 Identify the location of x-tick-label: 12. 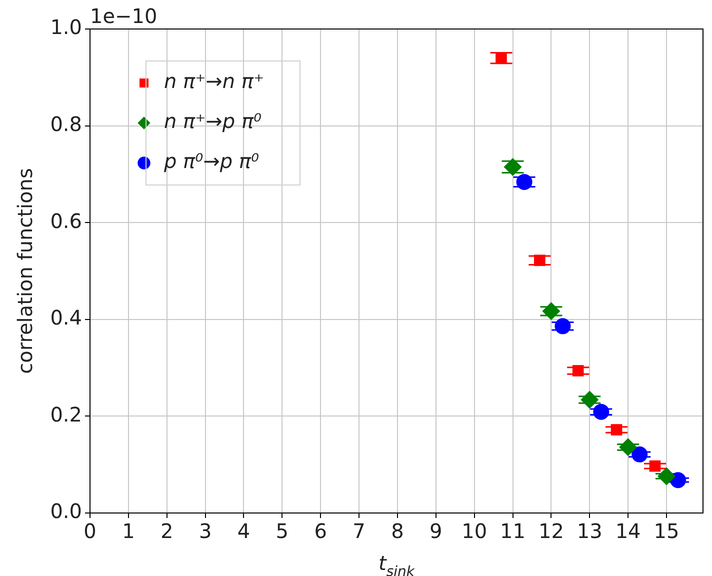
(551, 531).